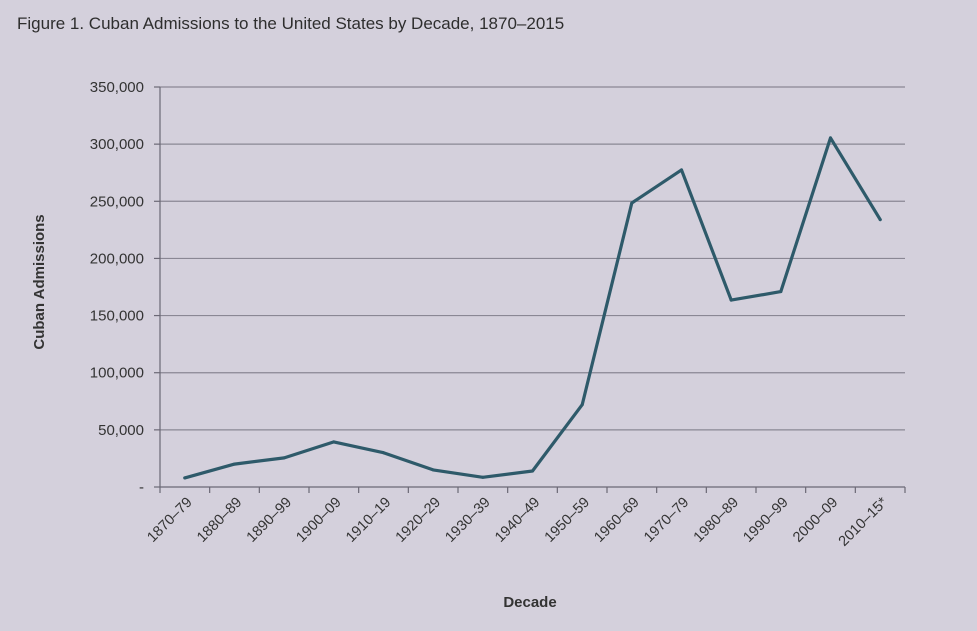 This screenshot has height=631, width=977. Describe the element at coordinates (117, 258) in the screenshot. I see `y-tick-label: 200,000` at that location.